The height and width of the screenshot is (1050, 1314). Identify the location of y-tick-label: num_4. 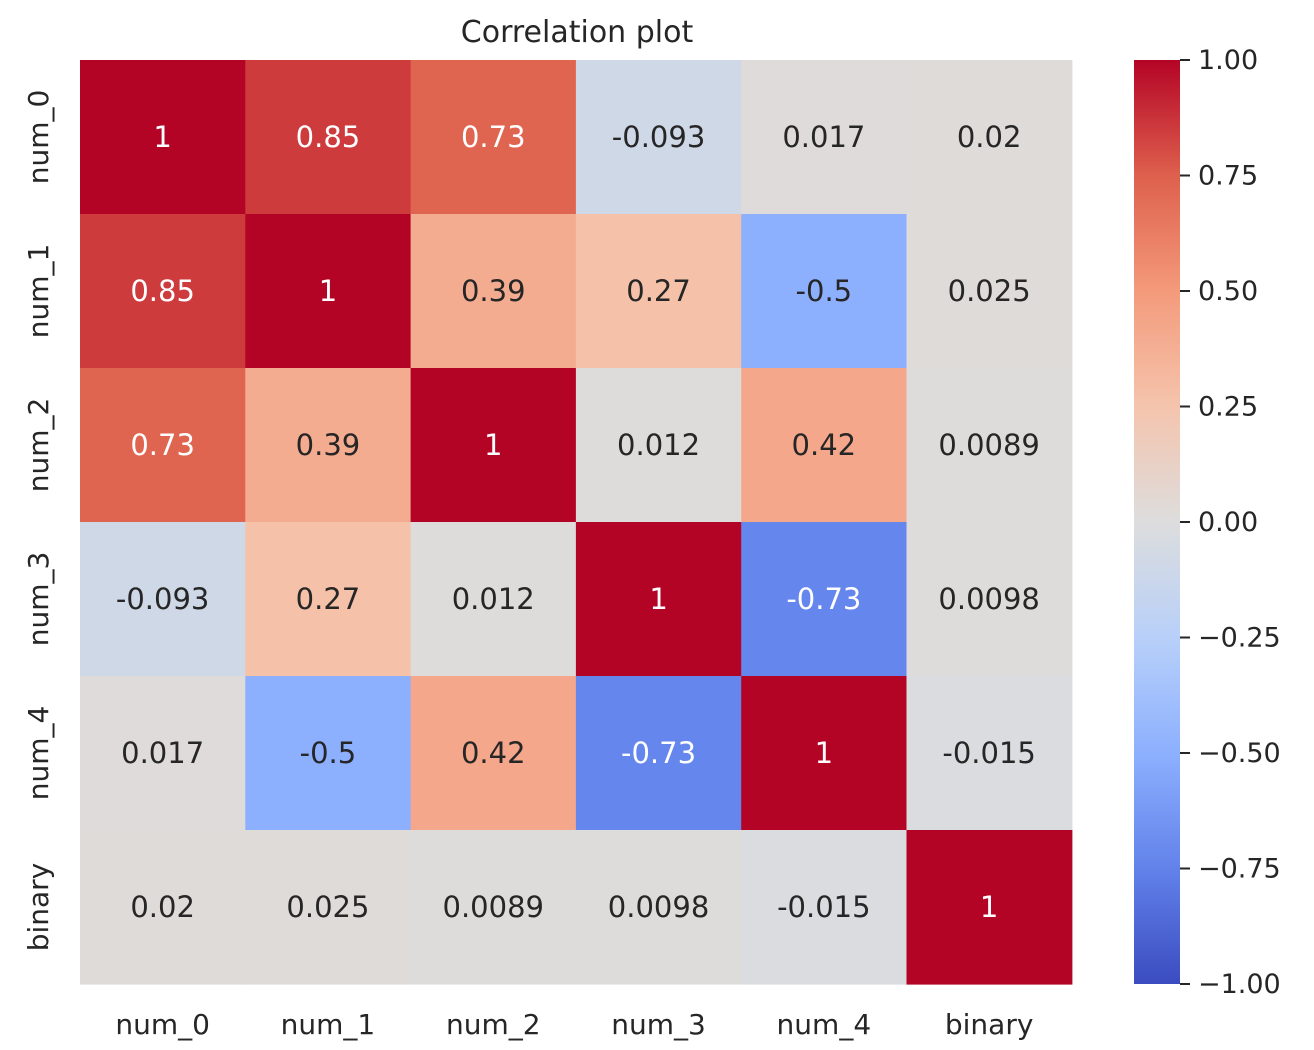
(38, 753).